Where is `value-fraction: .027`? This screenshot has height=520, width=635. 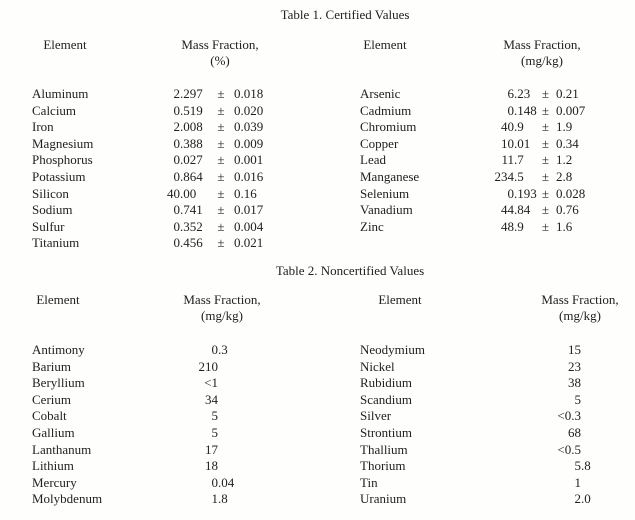 value-fraction: .027 is located at coordinates (191, 160).